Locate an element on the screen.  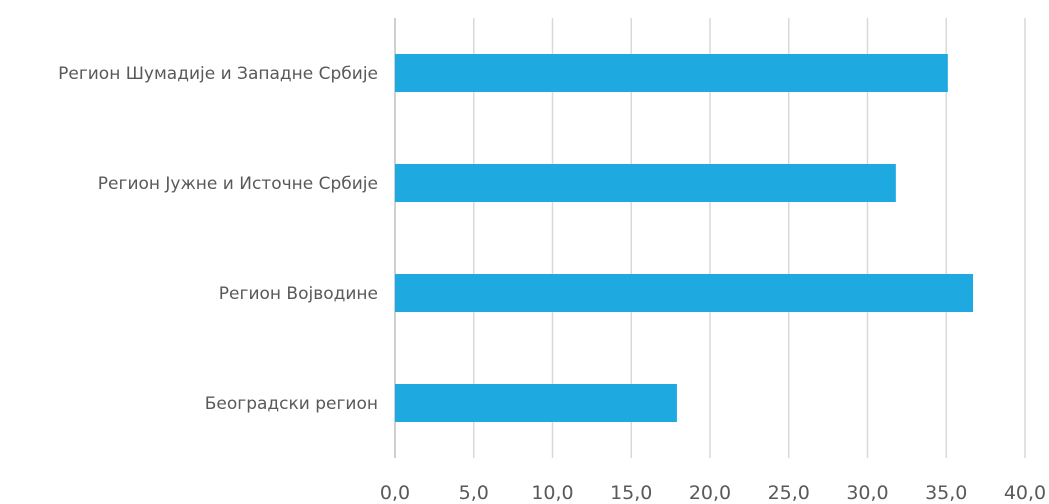
x-tick-label: 25,0 is located at coordinates (789, 493).